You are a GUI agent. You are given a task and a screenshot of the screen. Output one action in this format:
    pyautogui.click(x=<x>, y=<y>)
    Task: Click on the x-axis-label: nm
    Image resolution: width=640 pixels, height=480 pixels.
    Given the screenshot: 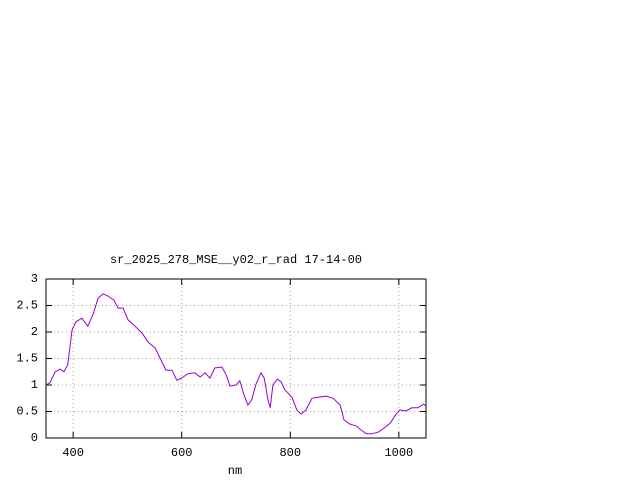 What is the action you would take?
    pyautogui.click(x=235, y=471)
    